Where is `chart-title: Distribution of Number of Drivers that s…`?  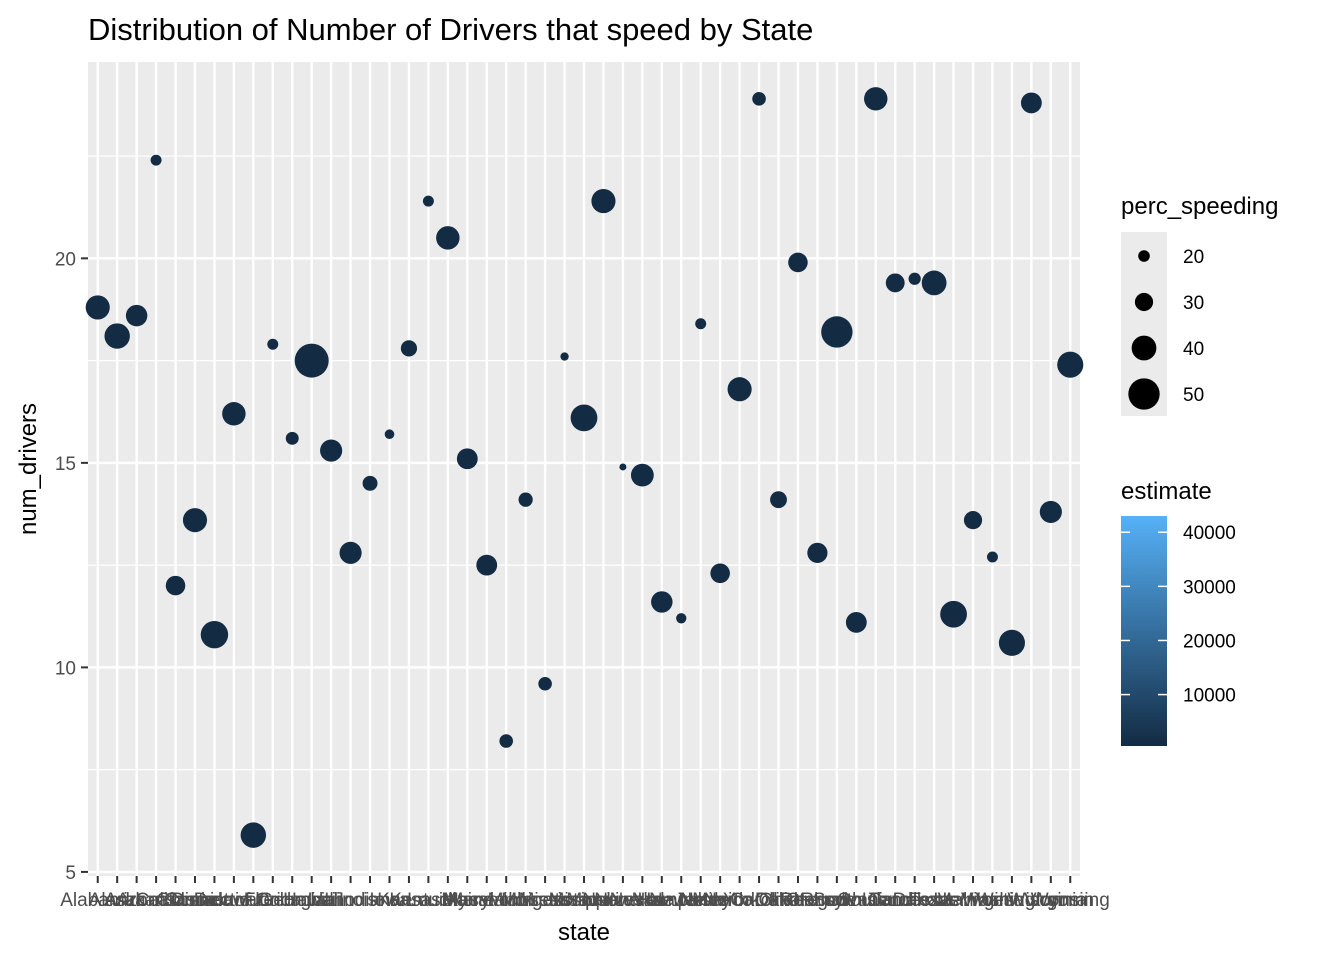
chart-title: Distribution of Number of Drivers that s… is located at coordinates (450, 29).